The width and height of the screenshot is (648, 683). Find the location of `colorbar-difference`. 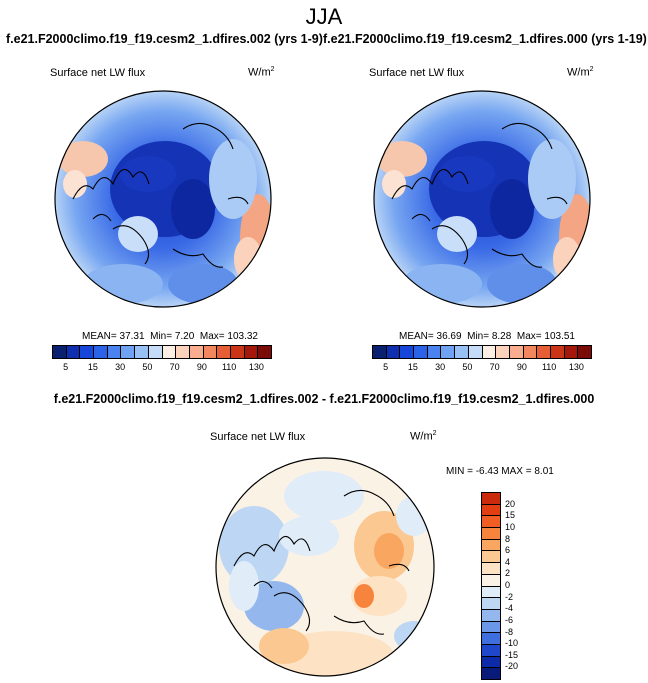

colorbar-difference is located at coordinates (491, 586).